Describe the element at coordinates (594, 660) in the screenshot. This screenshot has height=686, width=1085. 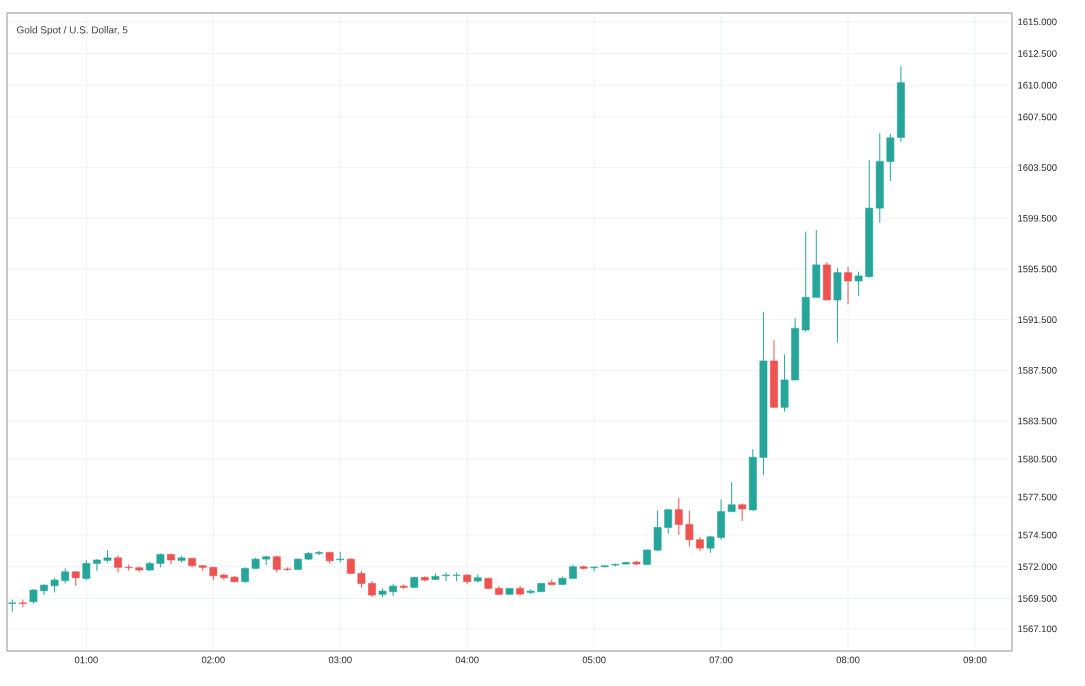
I see `x-tick-label: 05:00` at that location.